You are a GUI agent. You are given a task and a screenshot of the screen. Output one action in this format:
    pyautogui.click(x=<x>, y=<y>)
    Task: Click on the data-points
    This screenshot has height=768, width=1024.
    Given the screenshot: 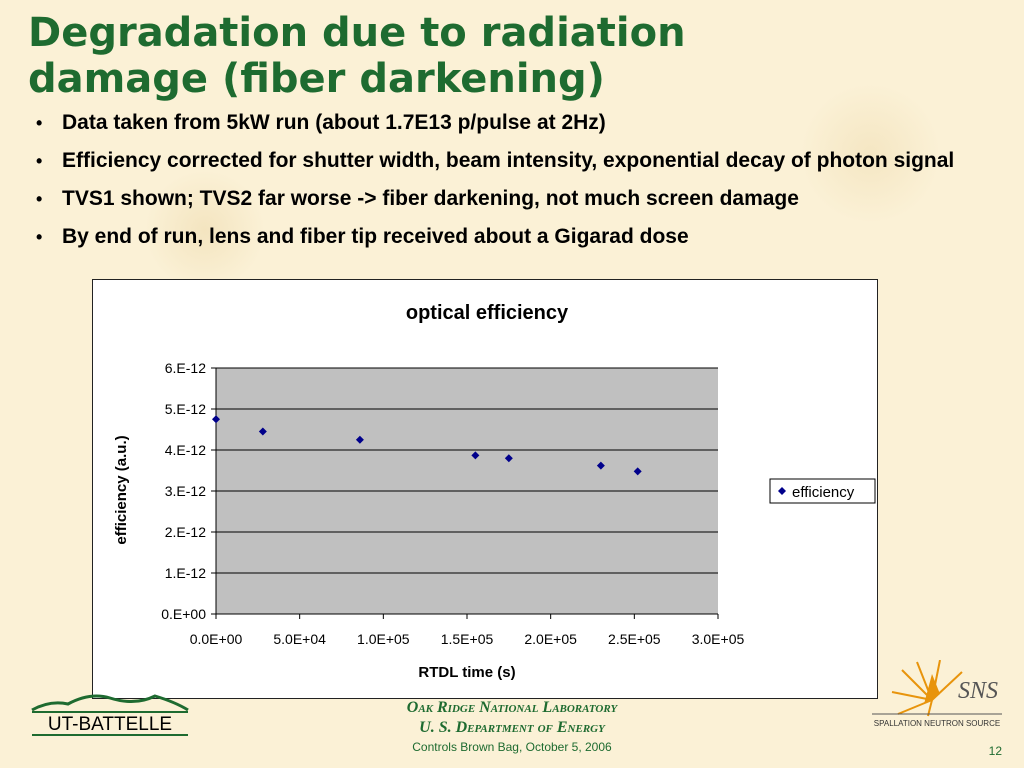 What is the action you would take?
    pyautogui.click(x=427, y=445)
    